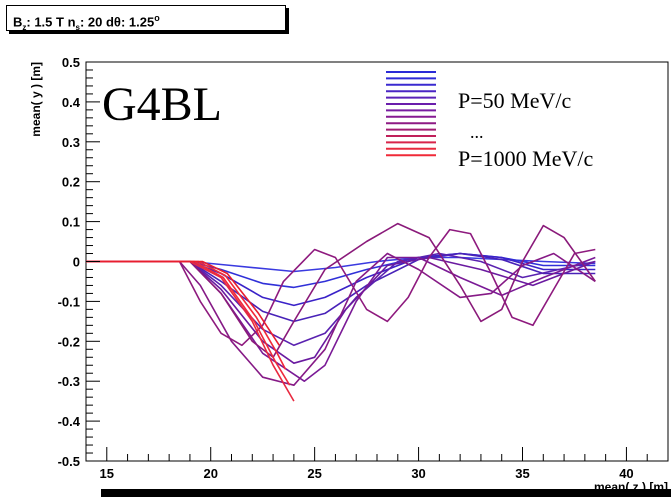 This screenshot has width=671, height=497. What do you see at coordinates (36, 99) in the screenshot?
I see `y-axis-label: mean( y ) [m]` at bounding box center [36, 99].